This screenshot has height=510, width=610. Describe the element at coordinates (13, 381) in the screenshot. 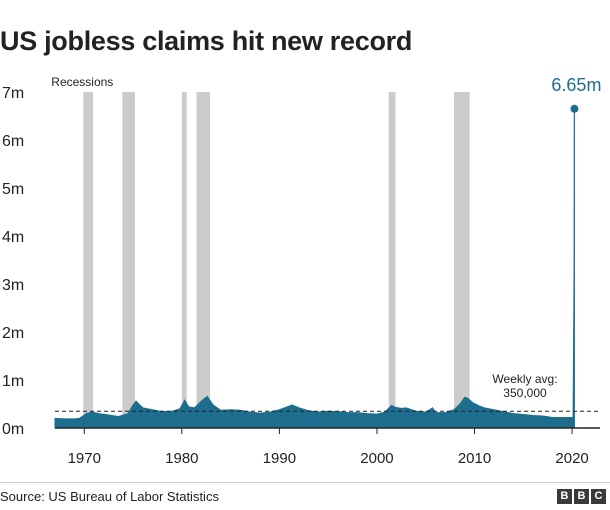

I see `y-tick-label: 1m` at that location.